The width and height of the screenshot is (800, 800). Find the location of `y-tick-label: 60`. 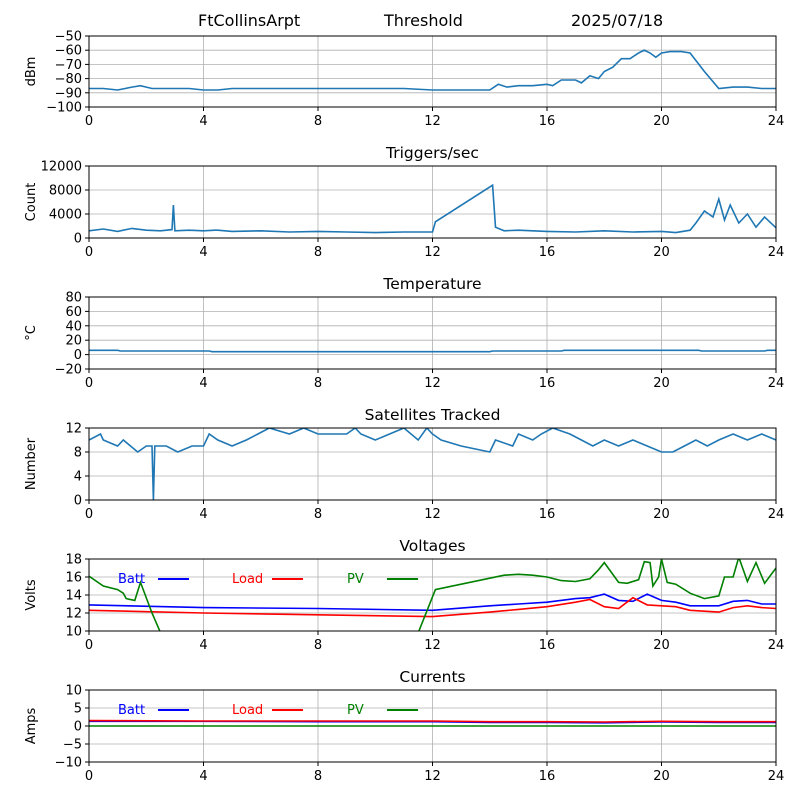

y-tick-label: 60 is located at coordinates (73, 312).